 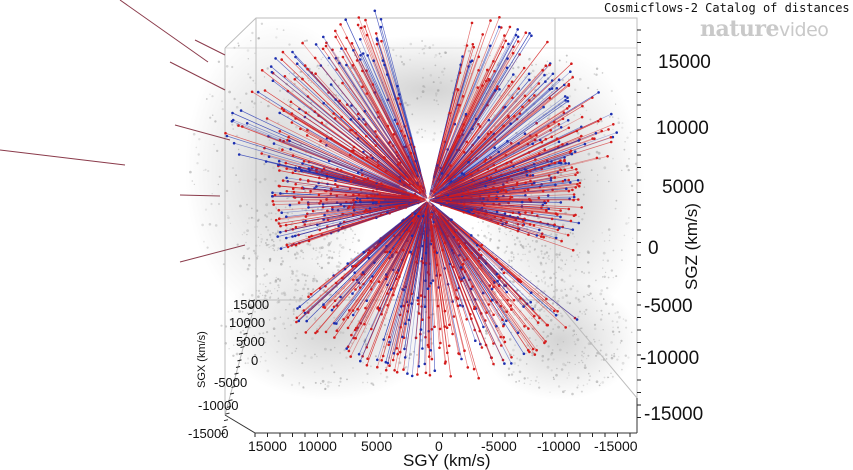 What do you see at coordinates (267, 446) in the screenshot?
I see `sgy-tick: 15000` at bounding box center [267, 446].